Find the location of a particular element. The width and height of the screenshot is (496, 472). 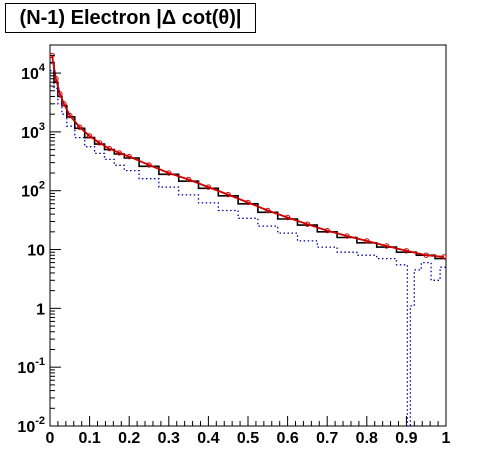

y-tick-label: 10⁻² is located at coordinates (31, 425).